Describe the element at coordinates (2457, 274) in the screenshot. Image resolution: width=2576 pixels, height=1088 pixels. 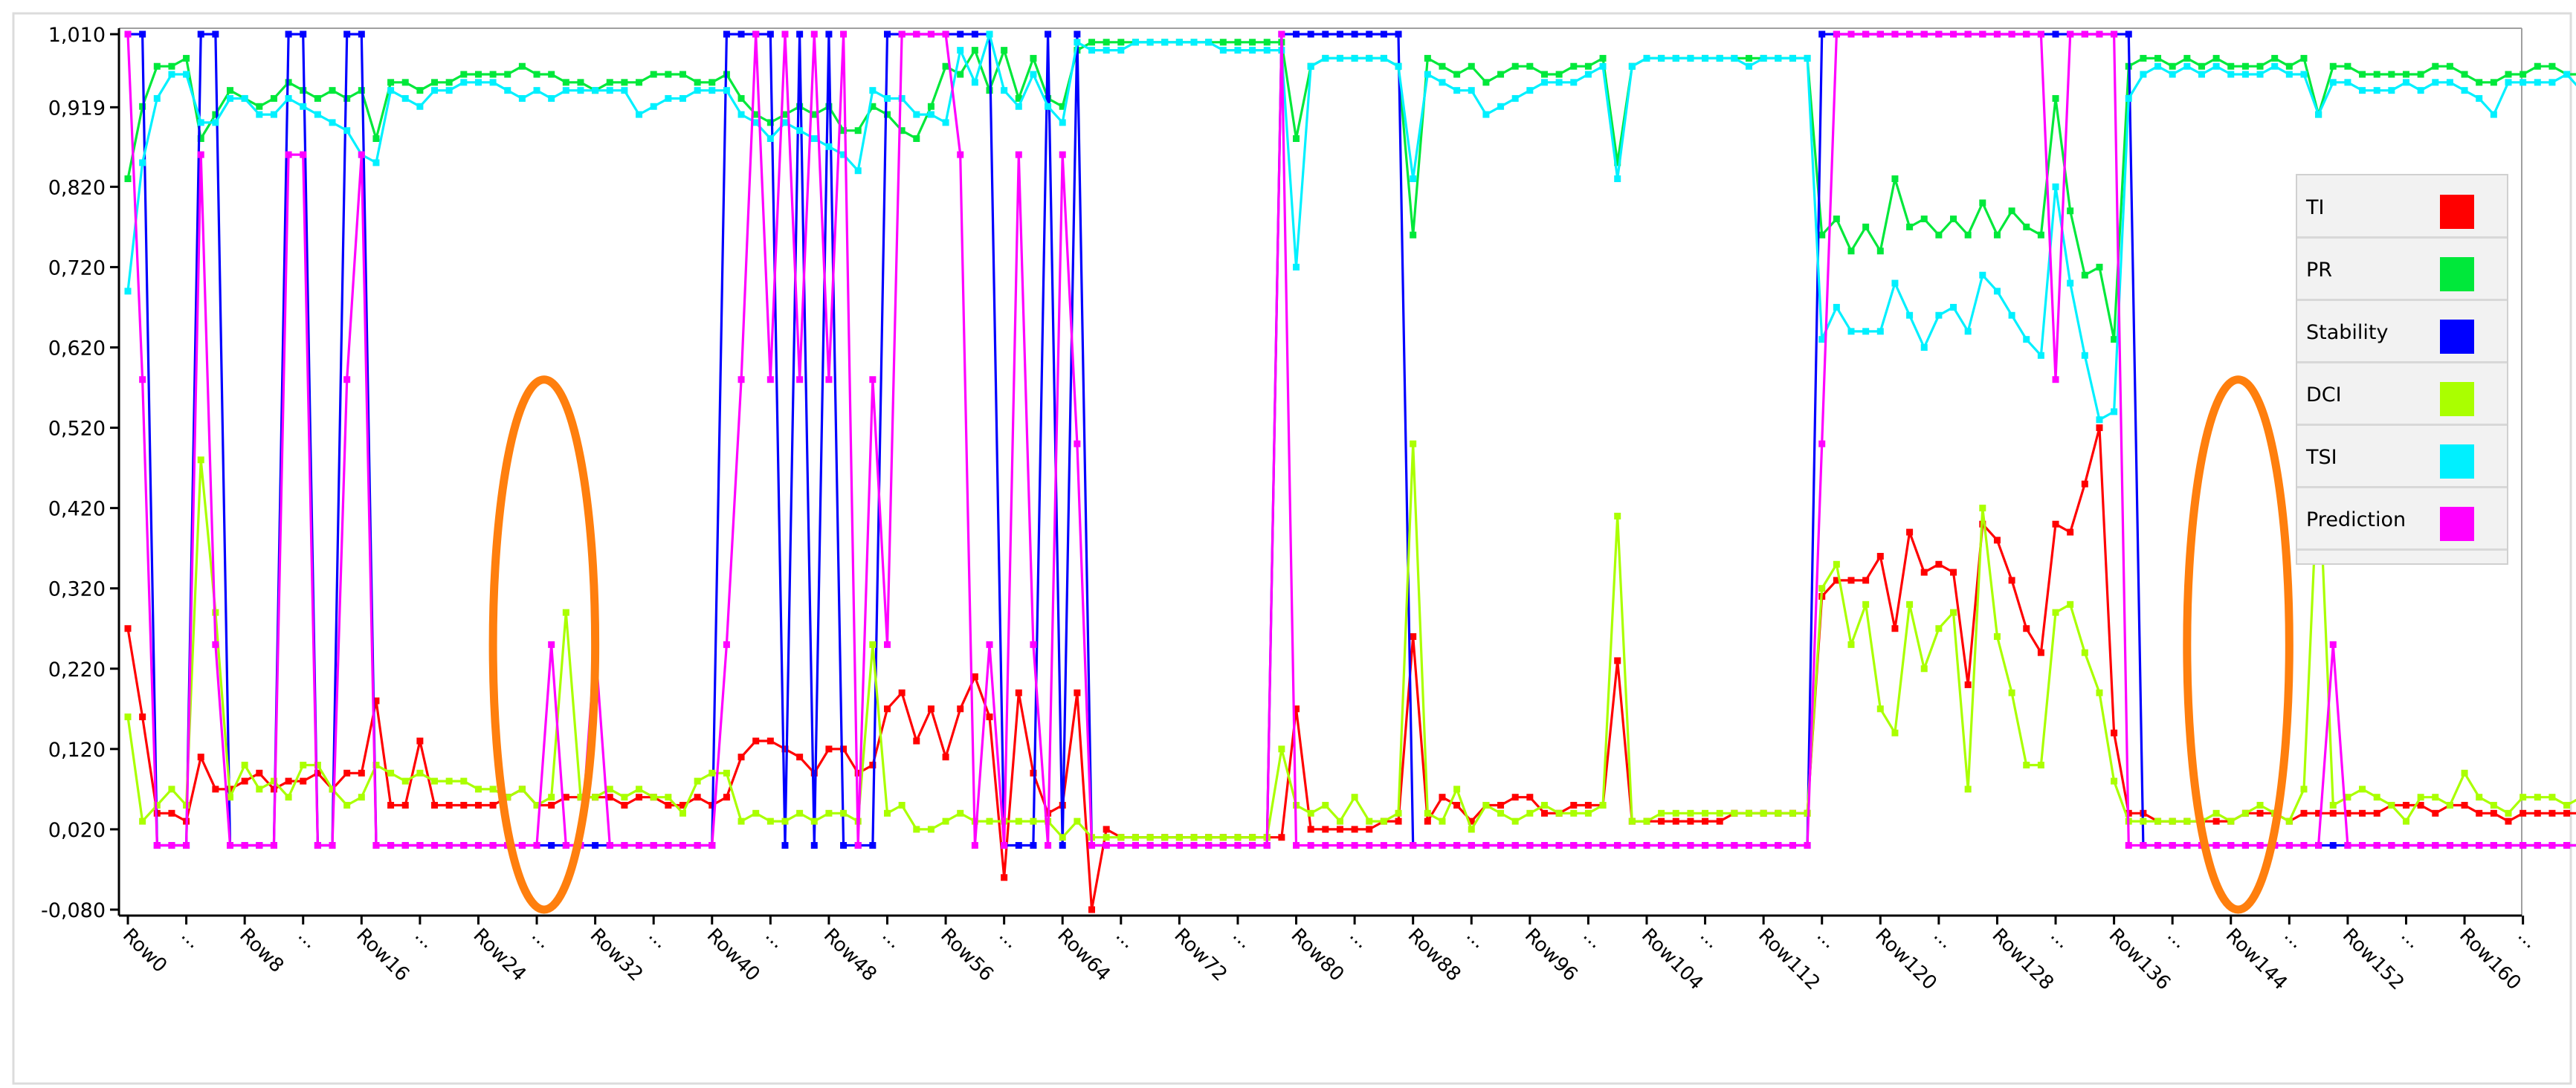
I see `legend-swatch` at that location.